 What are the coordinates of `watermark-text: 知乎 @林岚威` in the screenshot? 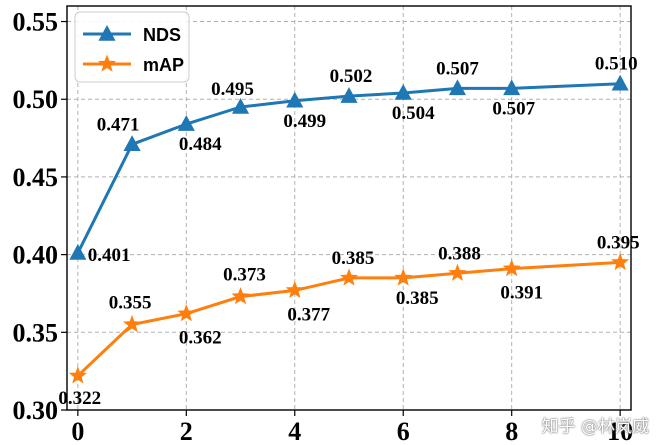 It's located at (595, 427).